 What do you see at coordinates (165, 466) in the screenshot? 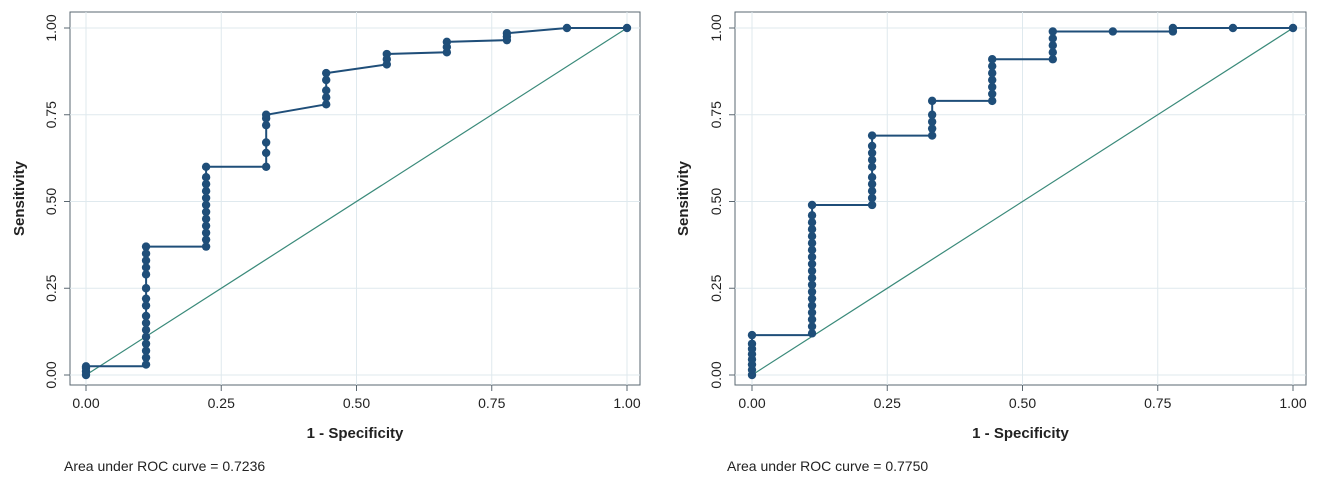
I see `auc-annotation: Area under ROC curve = 0.7236` at bounding box center [165, 466].